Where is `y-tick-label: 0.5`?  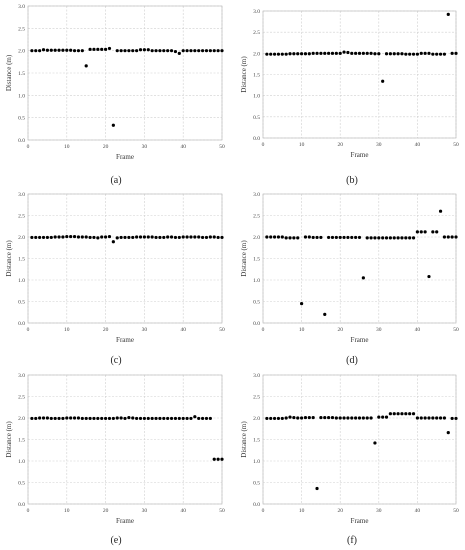 y-tick-label: 0.5 is located at coordinates (256, 303).